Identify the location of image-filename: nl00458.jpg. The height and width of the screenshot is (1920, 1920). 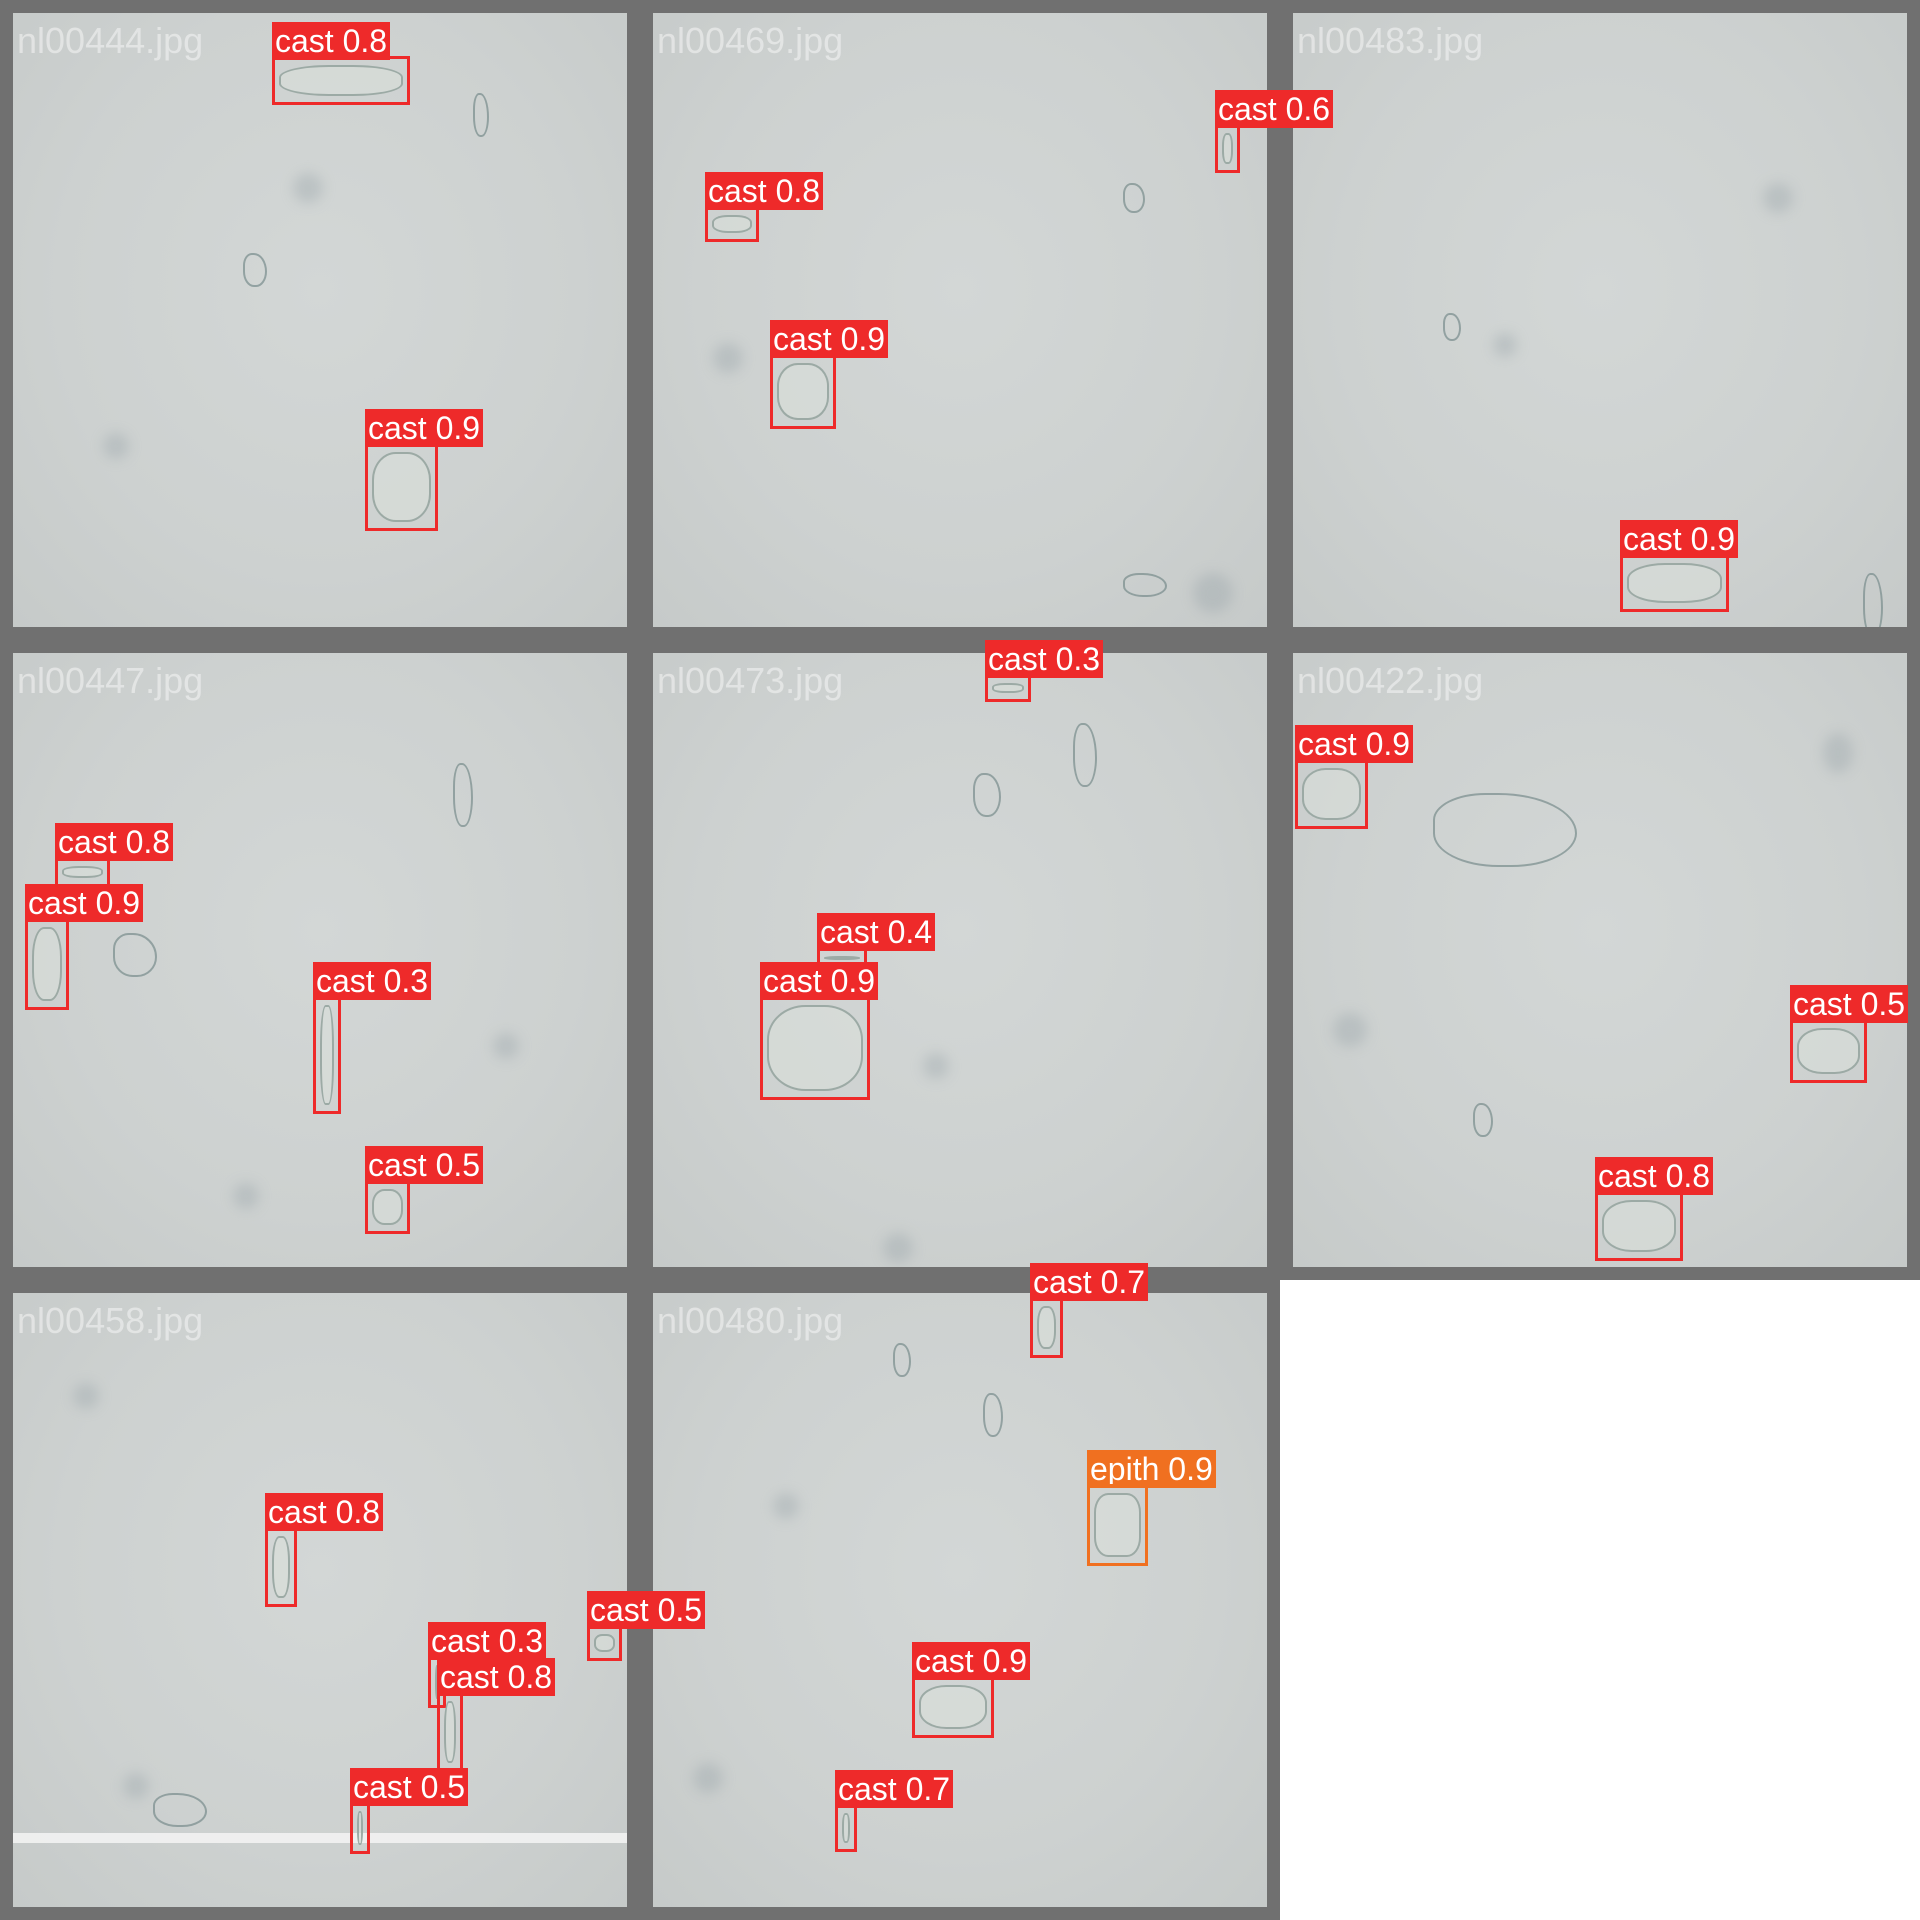
(110, 1320).